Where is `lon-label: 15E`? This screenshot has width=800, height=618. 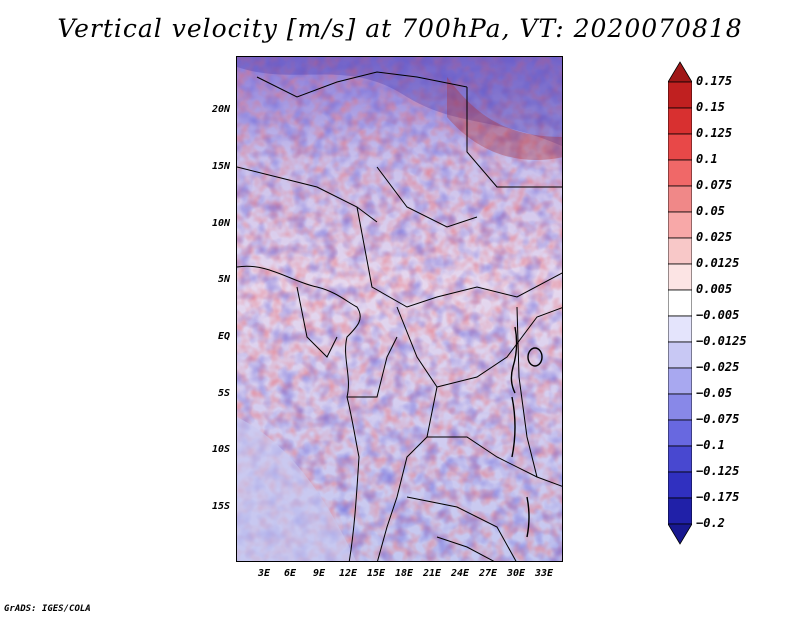 lon-label: 15E is located at coordinates (376, 573).